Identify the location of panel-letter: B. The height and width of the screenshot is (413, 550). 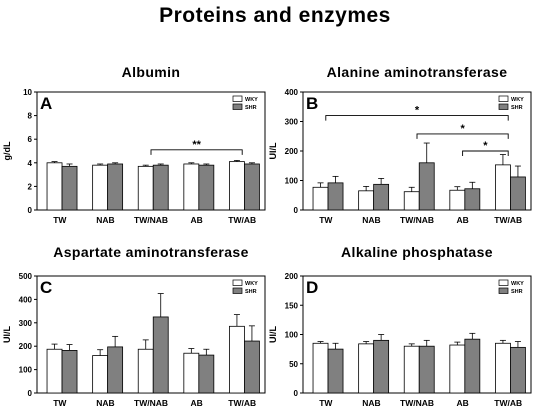
(312, 103).